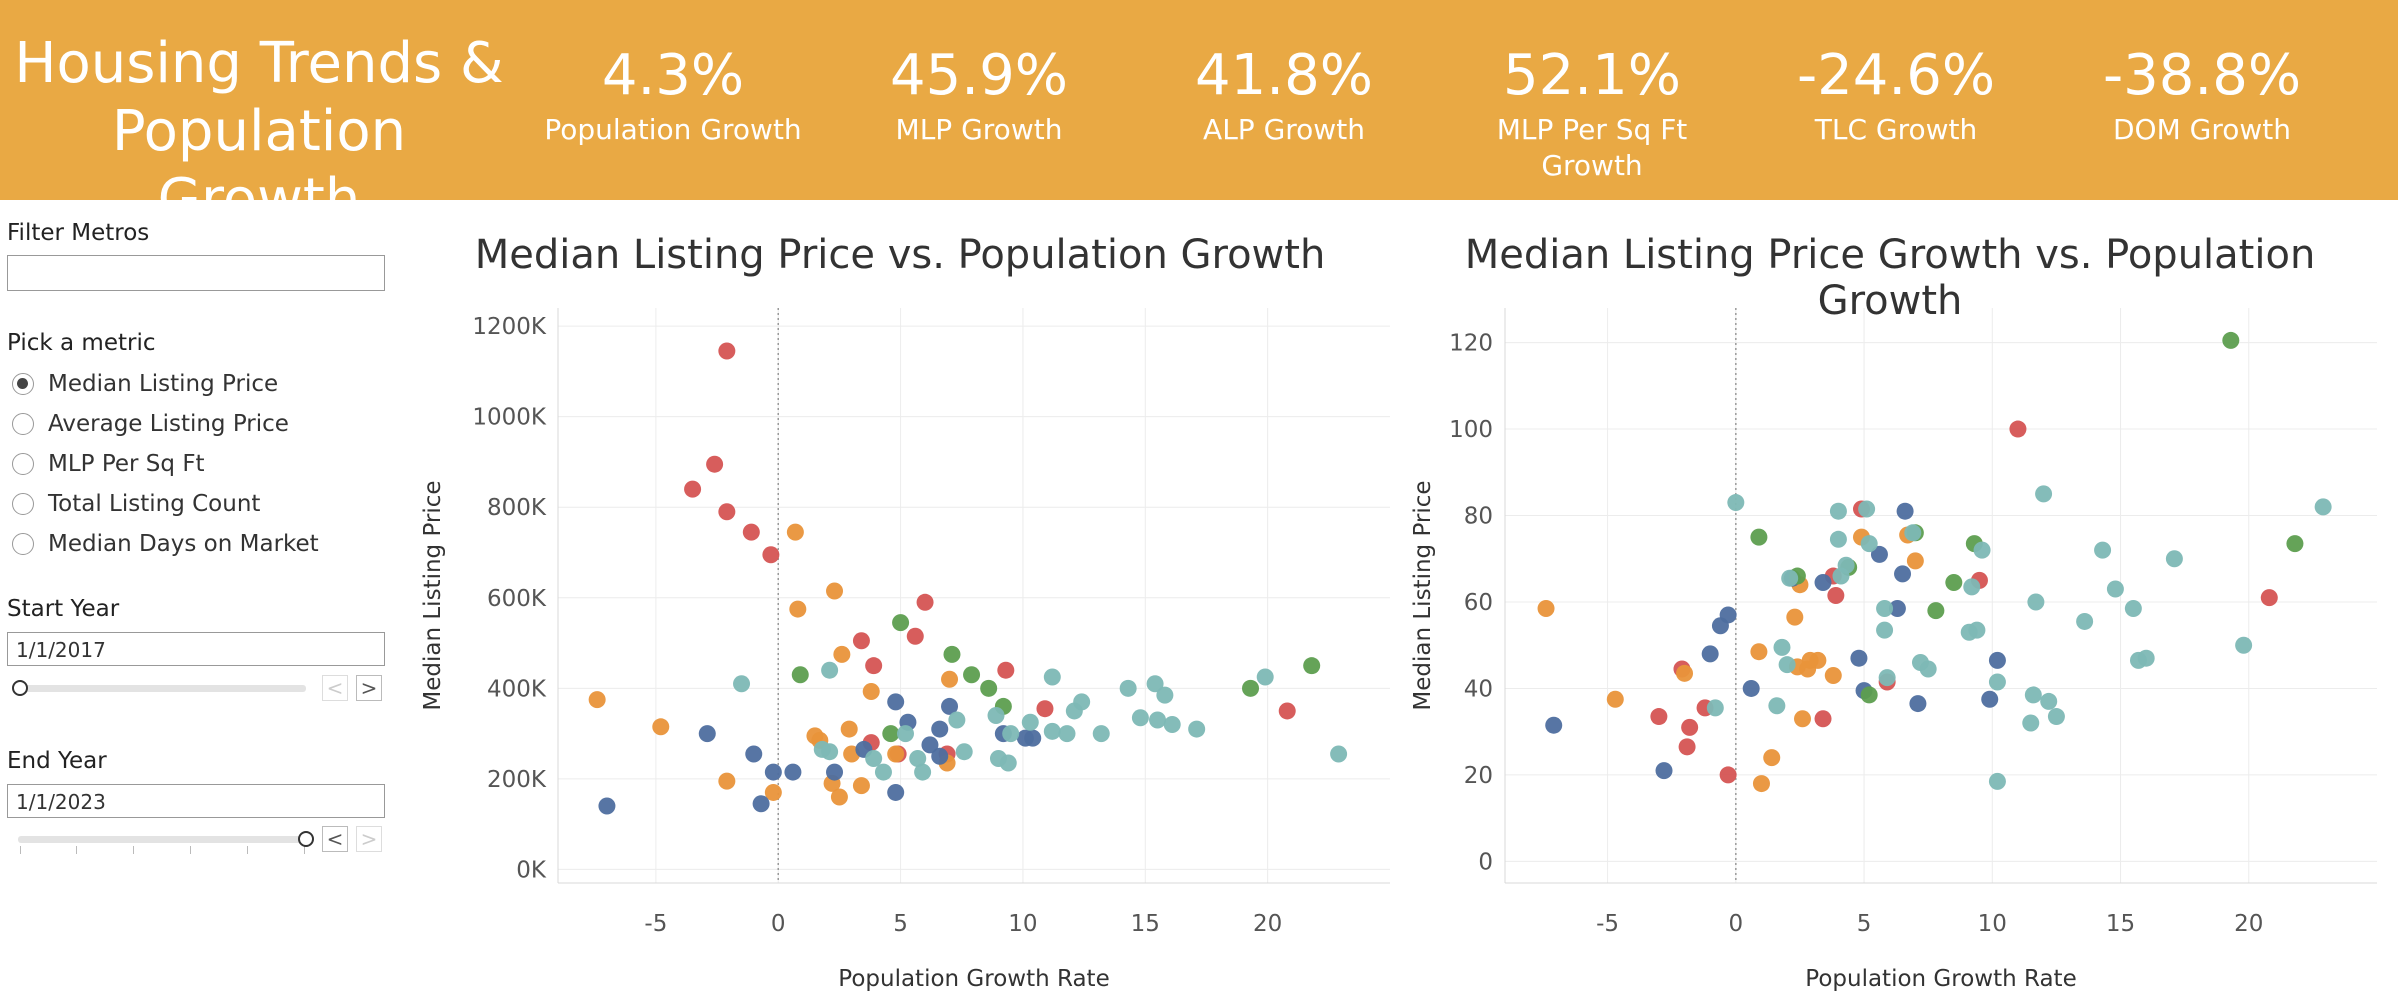 This screenshot has height=992, width=2398. I want to click on chart1-x-tick-label: 20, so click(1267, 924).